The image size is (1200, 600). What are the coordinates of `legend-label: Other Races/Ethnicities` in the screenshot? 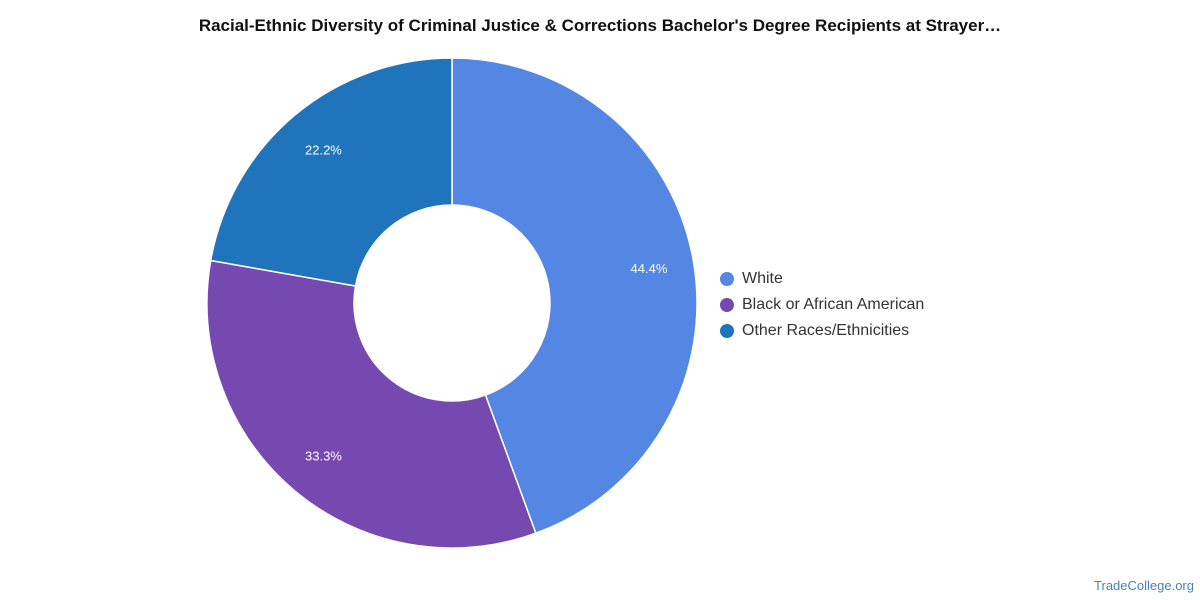 It's located at (826, 330).